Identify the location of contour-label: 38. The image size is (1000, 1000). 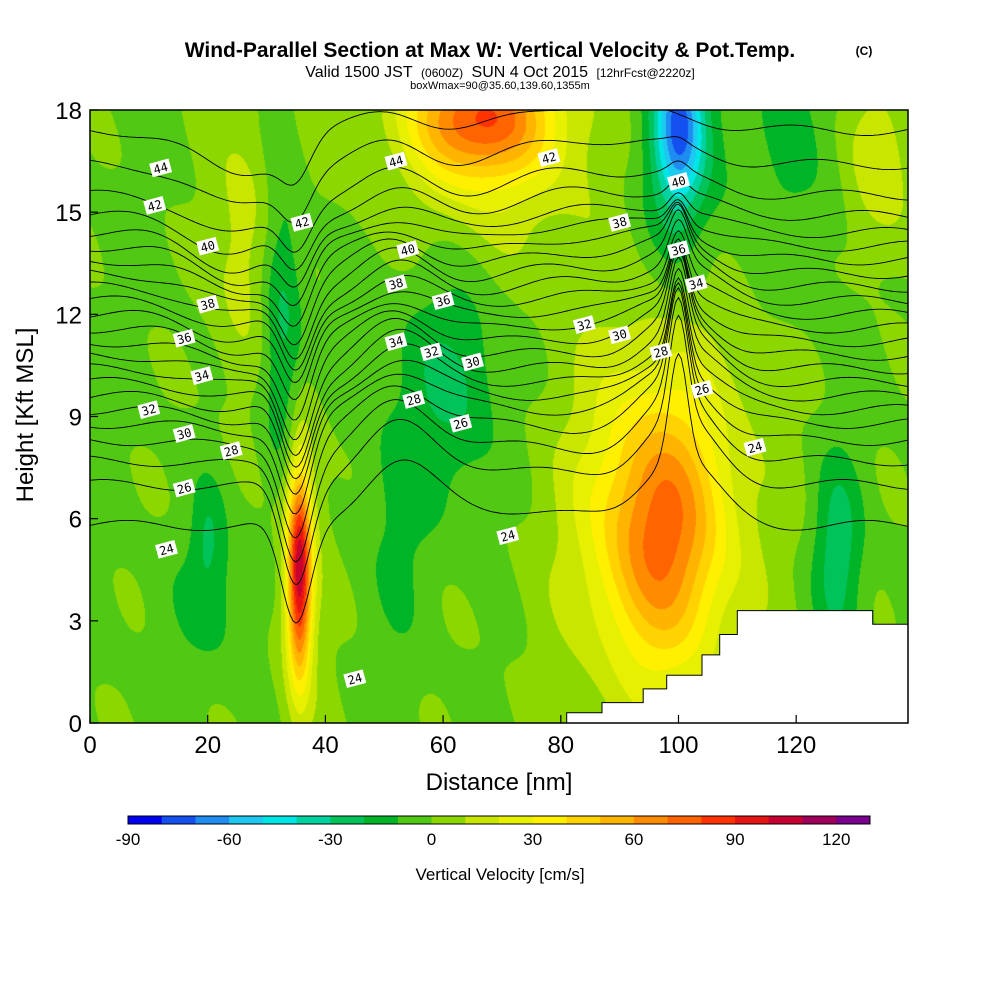
(620, 222).